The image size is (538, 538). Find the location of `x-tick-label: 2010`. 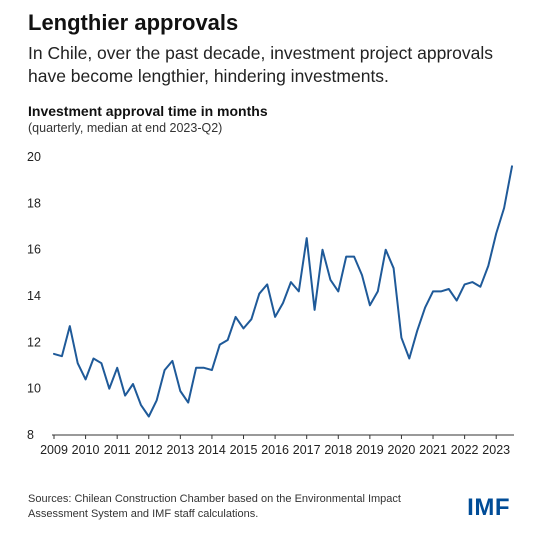

x-tick-label: 2010 is located at coordinates (86, 450).